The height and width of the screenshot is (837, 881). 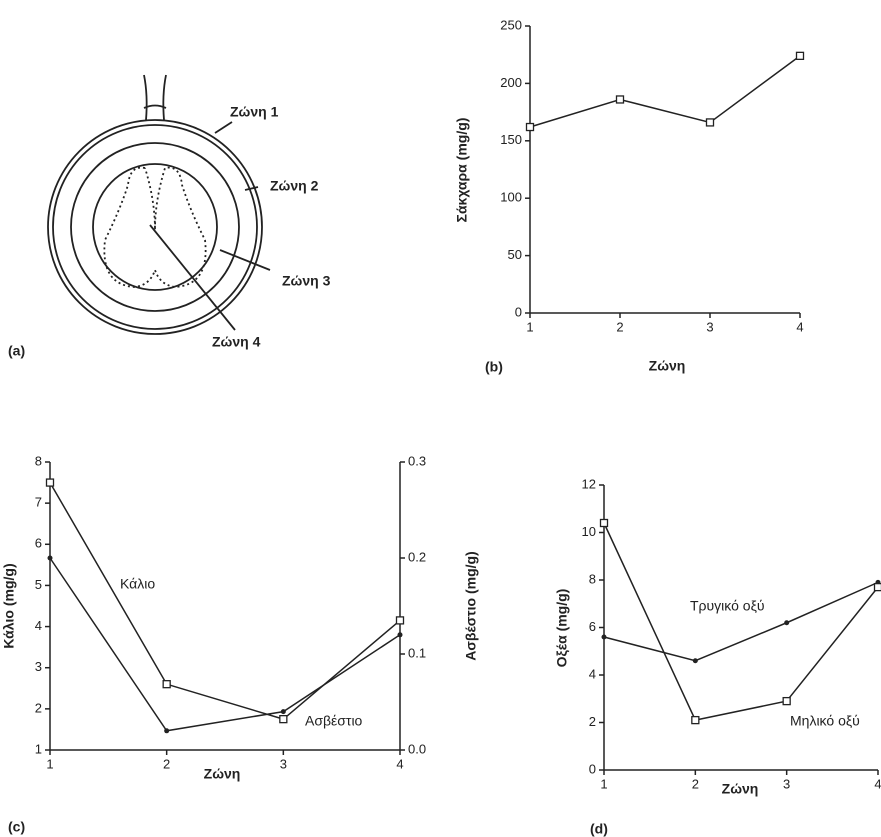 What do you see at coordinates (155, 97) in the screenshot?
I see `stem` at bounding box center [155, 97].